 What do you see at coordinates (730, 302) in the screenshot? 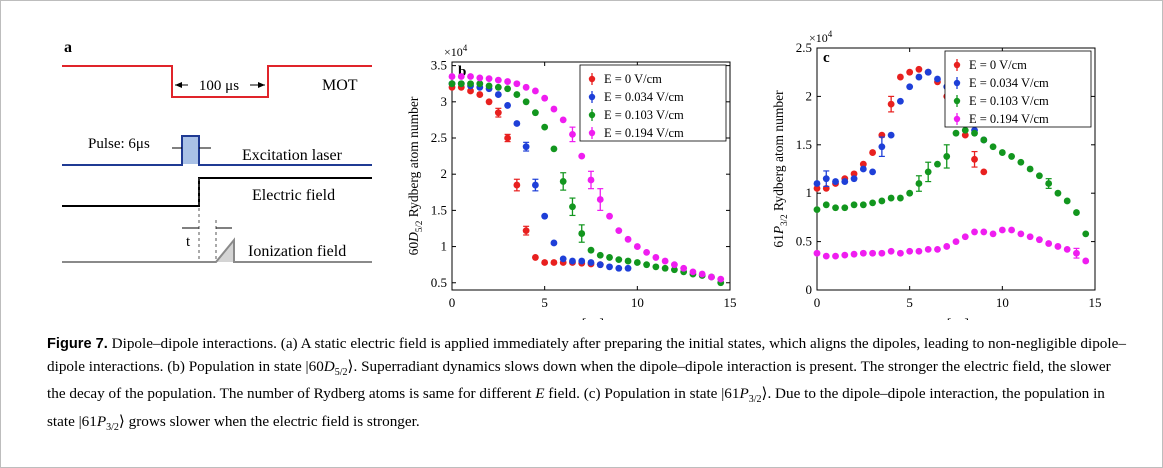
I see `b-xtick-label: 15` at bounding box center [730, 302].